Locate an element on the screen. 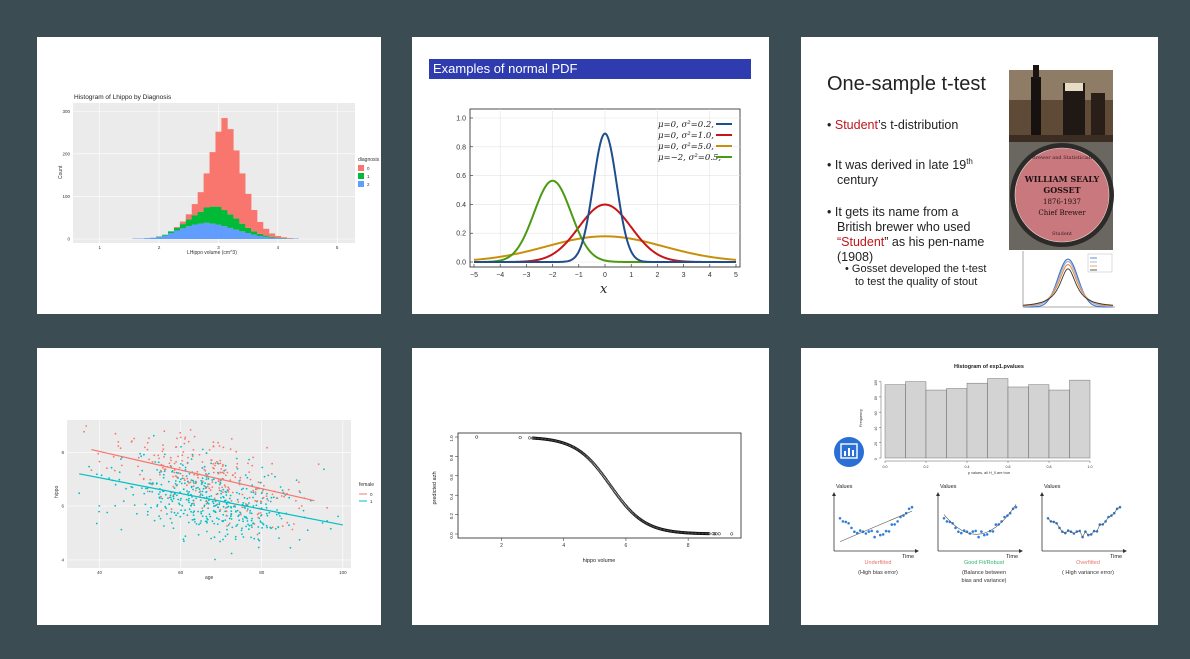 This screenshot has height=659, width=1190. y-tick-label: 0.4 is located at coordinates (451, 496).